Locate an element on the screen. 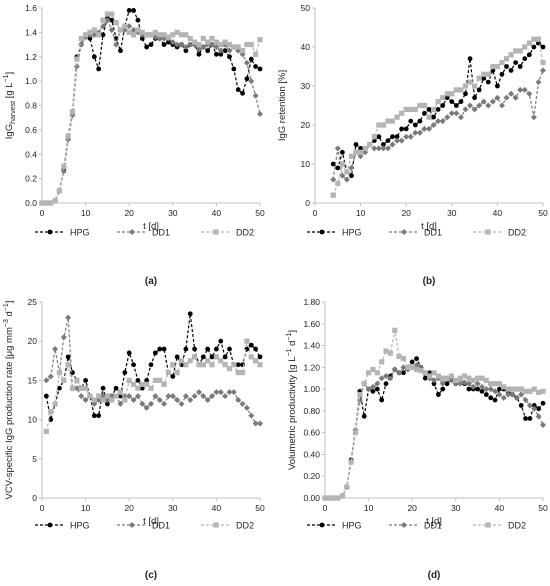 This screenshot has width=550, height=586. y-axis-label-part: d is located at coordinates (9, 315).